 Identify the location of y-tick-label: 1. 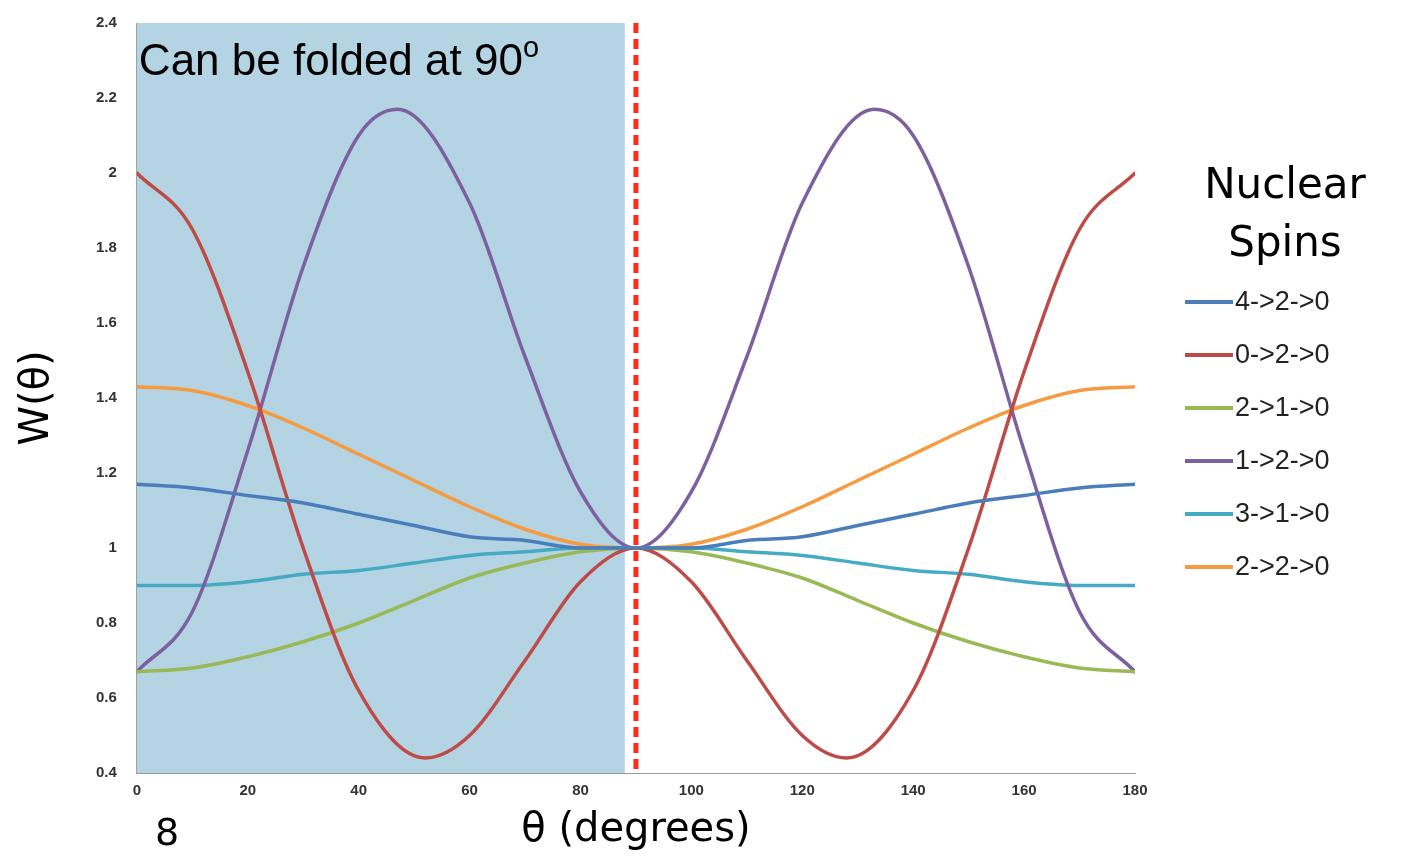
(112, 547).